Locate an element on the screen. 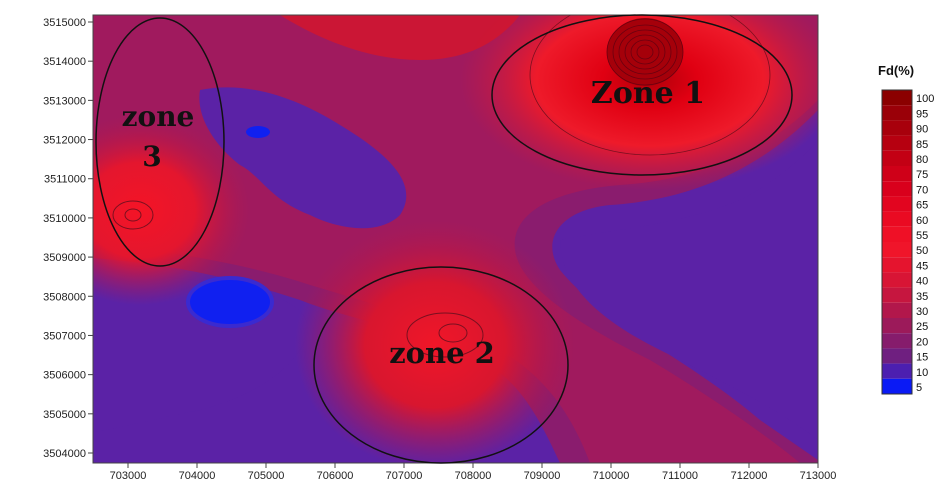 The height and width of the screenshot is (482, 948). zone1-contours is located at coordinates (650, 85).